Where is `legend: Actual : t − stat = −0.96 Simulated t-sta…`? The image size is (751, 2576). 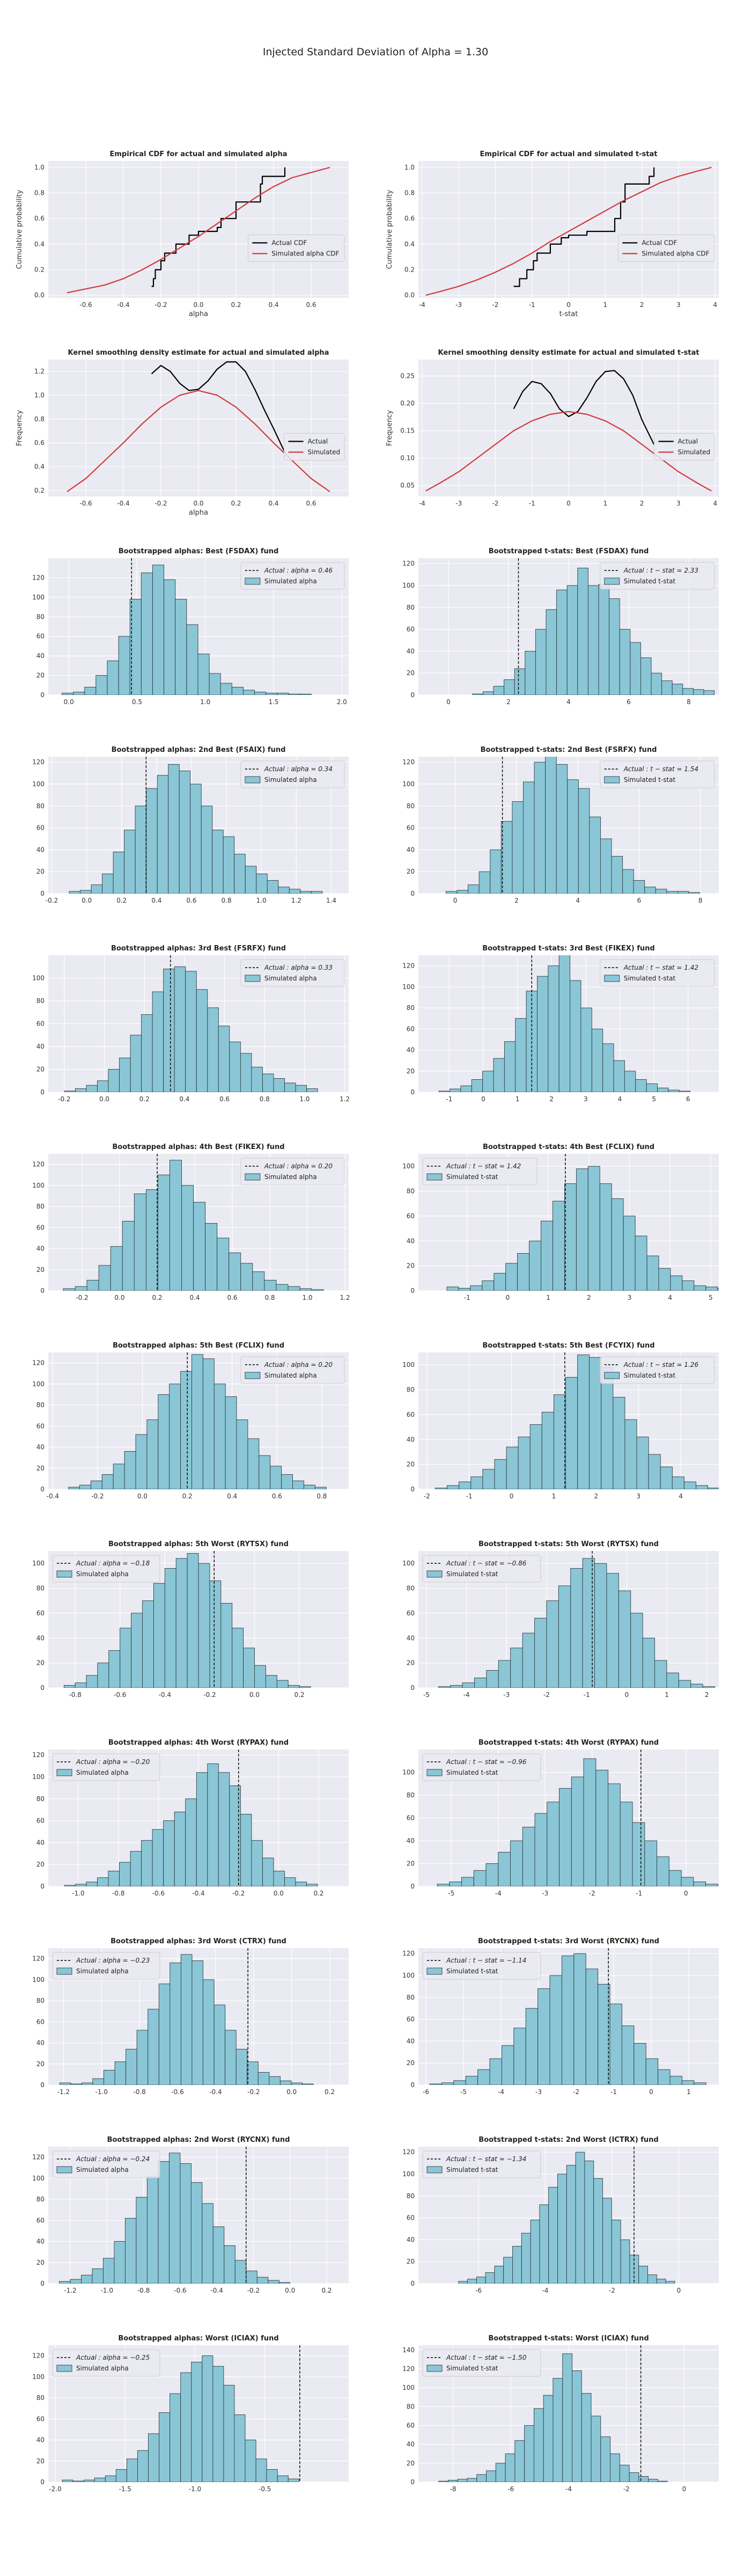 legend: Actual : t − stat = −0.96 Simulated t-sta… is located at coordinates (481, 1767).